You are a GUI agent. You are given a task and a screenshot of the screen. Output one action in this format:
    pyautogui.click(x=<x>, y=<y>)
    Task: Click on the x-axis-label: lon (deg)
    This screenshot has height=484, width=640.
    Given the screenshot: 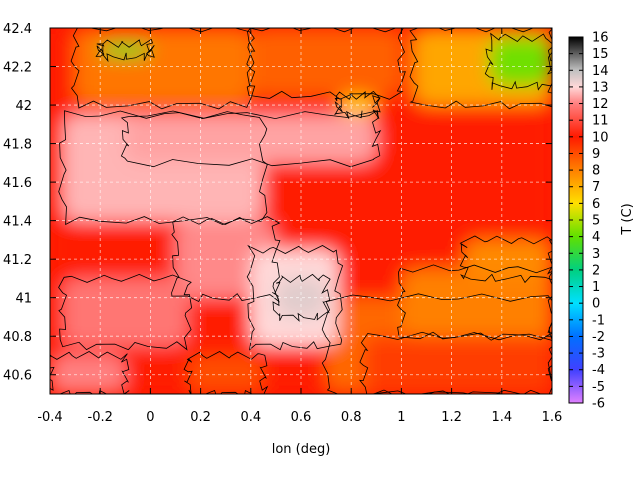 What is the action you would take?
    pyautogui.click(x=301, y=449)
    